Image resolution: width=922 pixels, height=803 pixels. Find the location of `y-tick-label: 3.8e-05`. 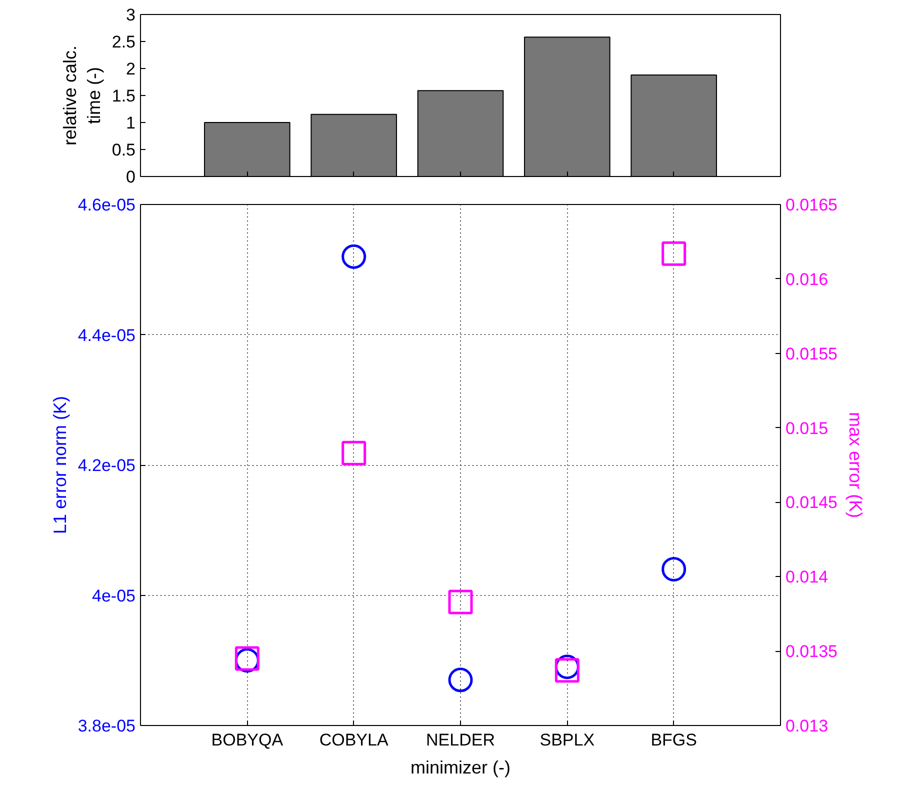

y-tick-label: 3.8e-05 is located at coordinates (107, 726).